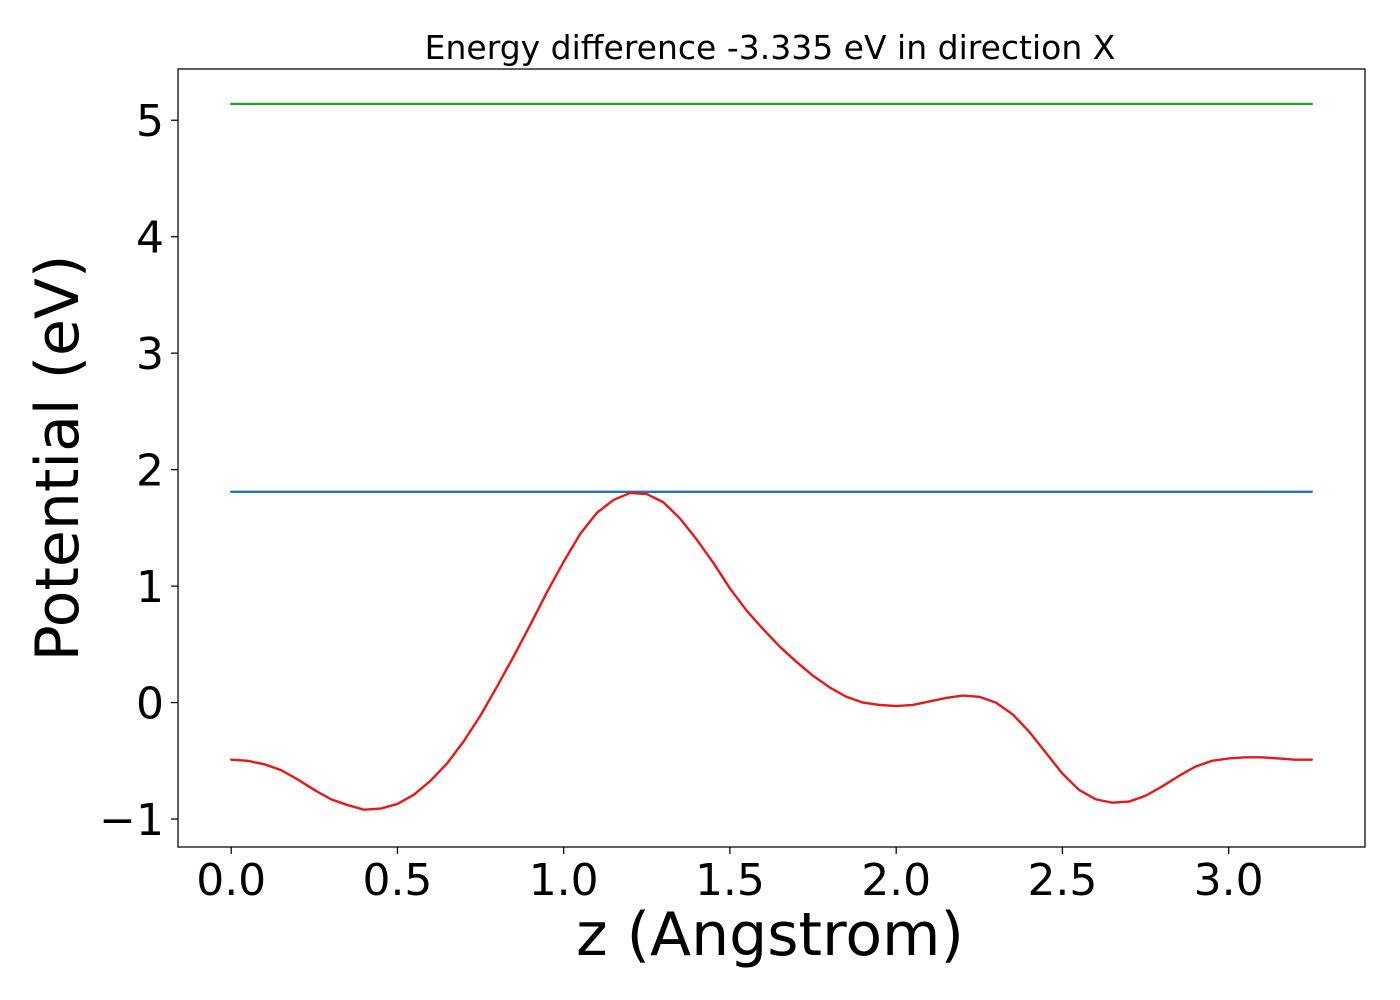 This screenshot has width=1400, height=1000. I want to click on y-tick-label: 0, so click(150, 704).